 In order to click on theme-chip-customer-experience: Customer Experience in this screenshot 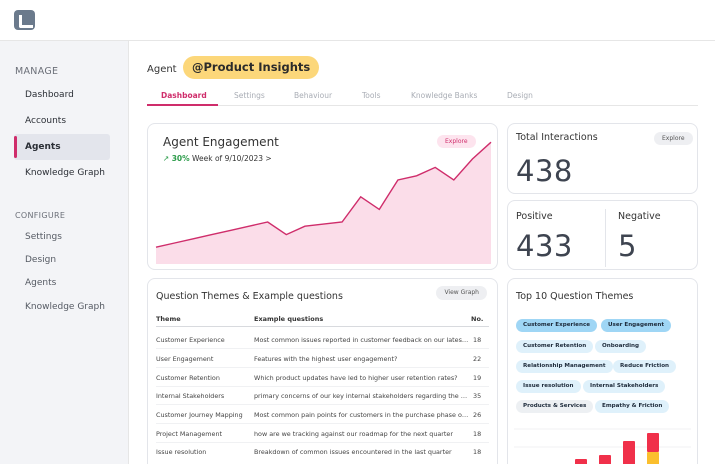, I will do `click(557, 325)`.